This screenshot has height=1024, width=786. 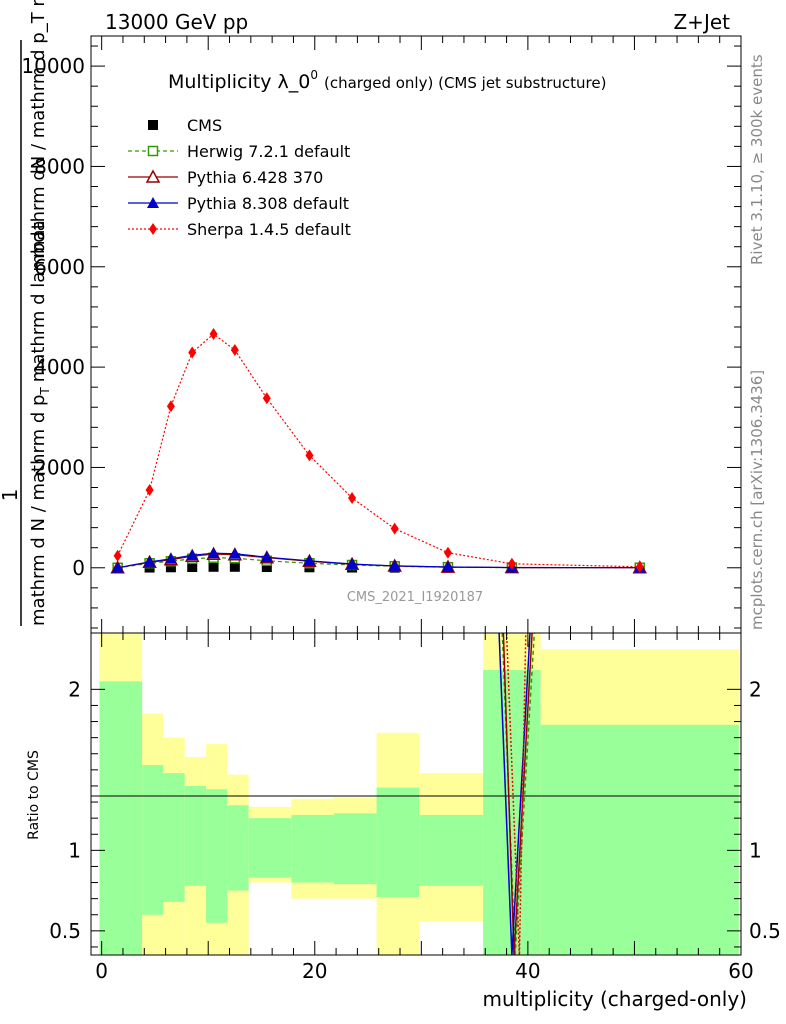 I want to click on ratio-y-tick-label: 1, so click(x=74, y=850).